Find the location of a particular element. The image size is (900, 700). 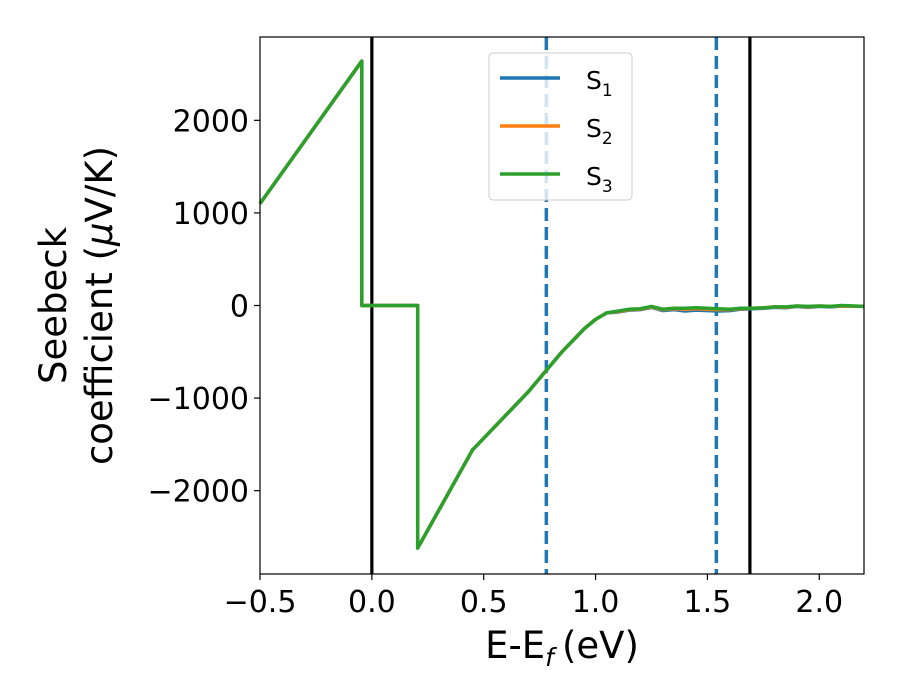

y-axis-label-line2: coefficient (μV/K) is located at coordinates (99, 305).